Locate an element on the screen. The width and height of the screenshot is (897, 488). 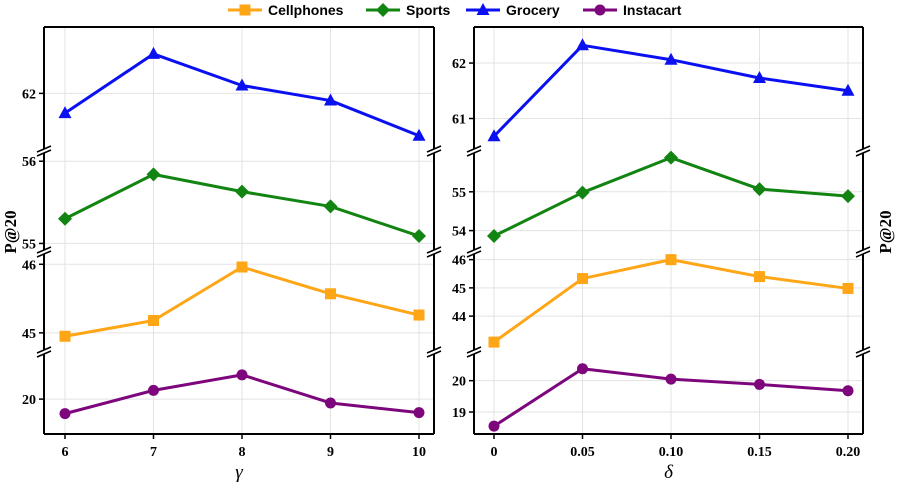
y-axis-label-right: P@20 is located at coordinates (885, 231).